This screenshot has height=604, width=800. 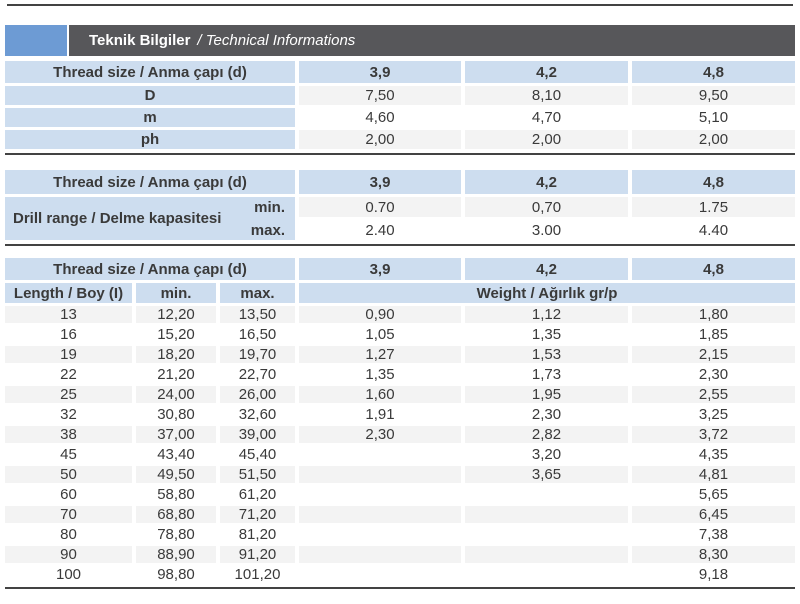 I want to click on weight-cell: 3,65, so click(x=546, y=474).